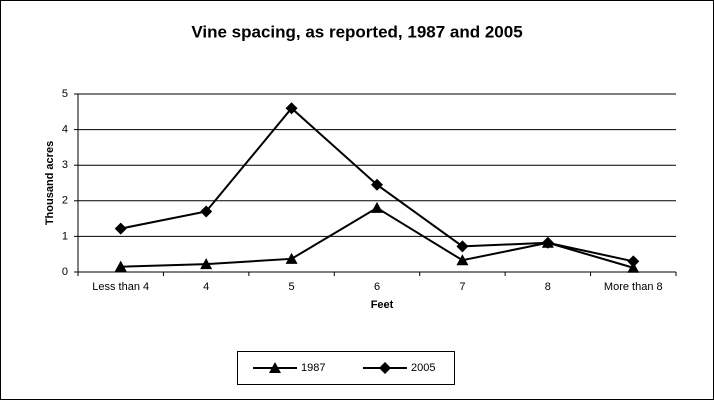 The height and width of the screenshot is (400, 714). Describe the element at coordinates (50, 183) in the screenshot. I see `y-axis-title: Thousand acres` at that location.